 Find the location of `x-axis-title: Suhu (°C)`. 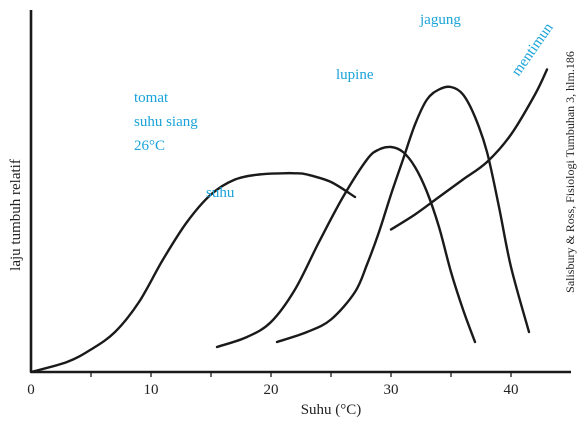

x-axis-title: Suhu (°C) is located at coordinates (331, 410).